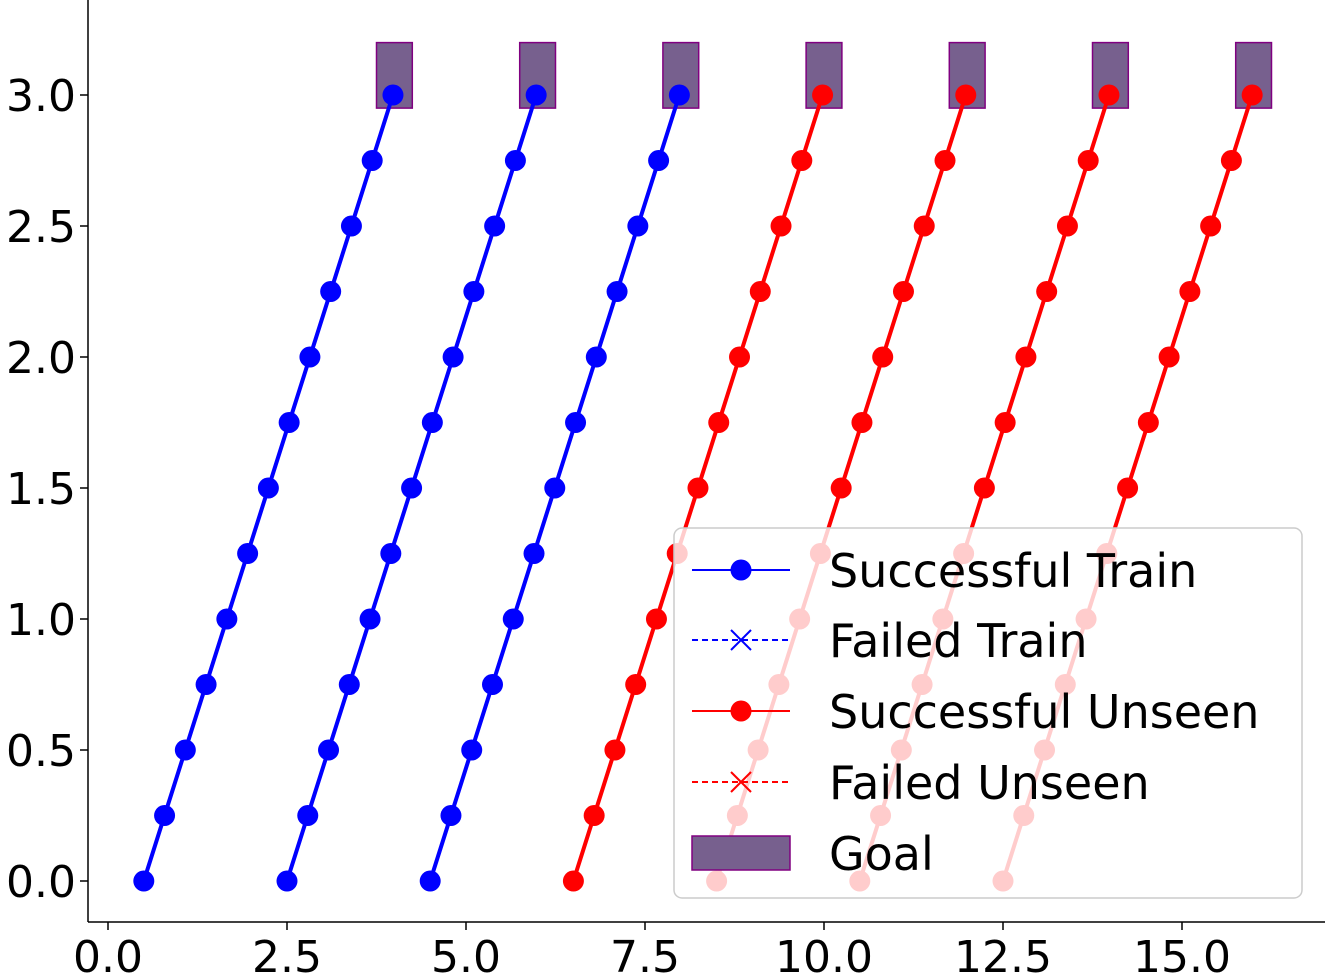  What do you see at coordinates (741, 640) in the screenshot?
I see `legend-failed-train-marker` at bounding box center [741, 640].